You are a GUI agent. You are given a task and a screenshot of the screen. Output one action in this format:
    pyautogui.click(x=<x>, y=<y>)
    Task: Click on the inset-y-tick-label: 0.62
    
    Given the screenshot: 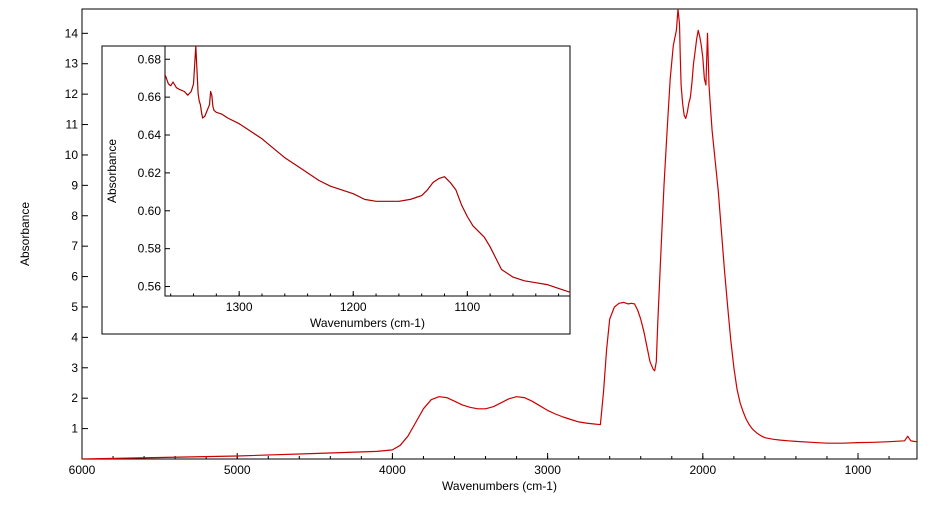 What is the action you would take?
    pyautogui.click(x=150, y=173)
    